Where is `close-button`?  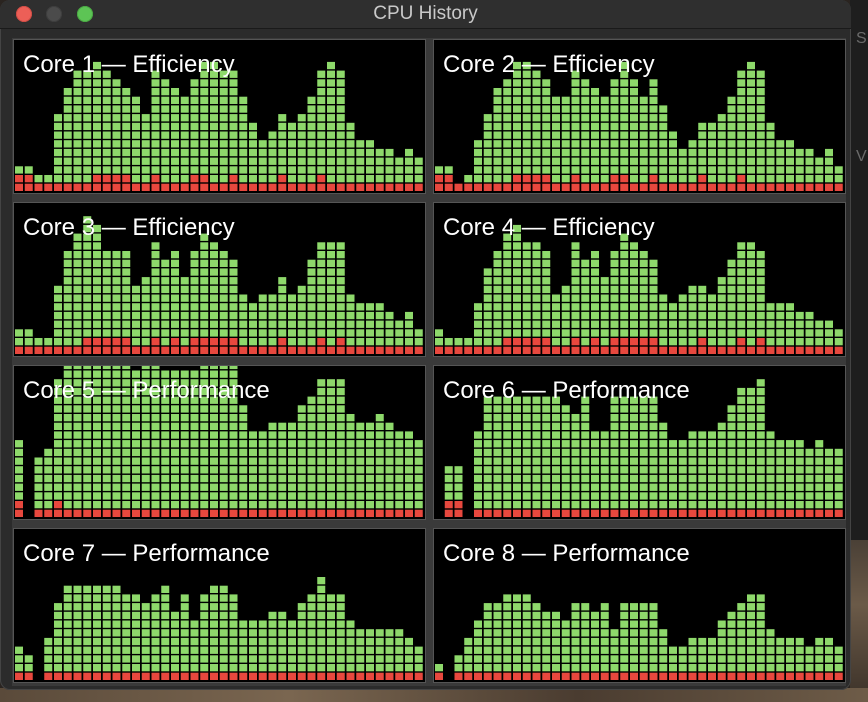
close-button is located at coordinates (24, 14).